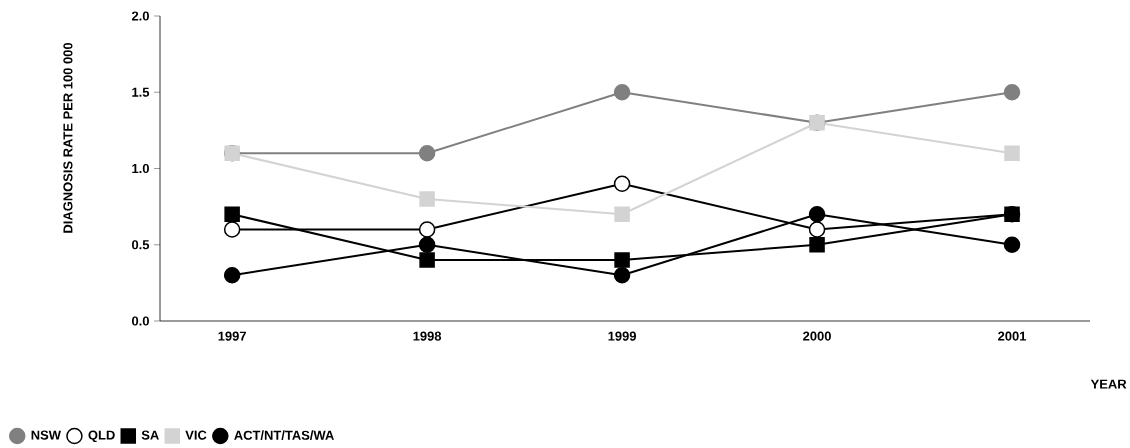 This screenshot has height=448, width=1130. What do you see at coordinates (101, 436) in the screenshot?
I see `legend-label: QLD` at bounding box center [101, 436].